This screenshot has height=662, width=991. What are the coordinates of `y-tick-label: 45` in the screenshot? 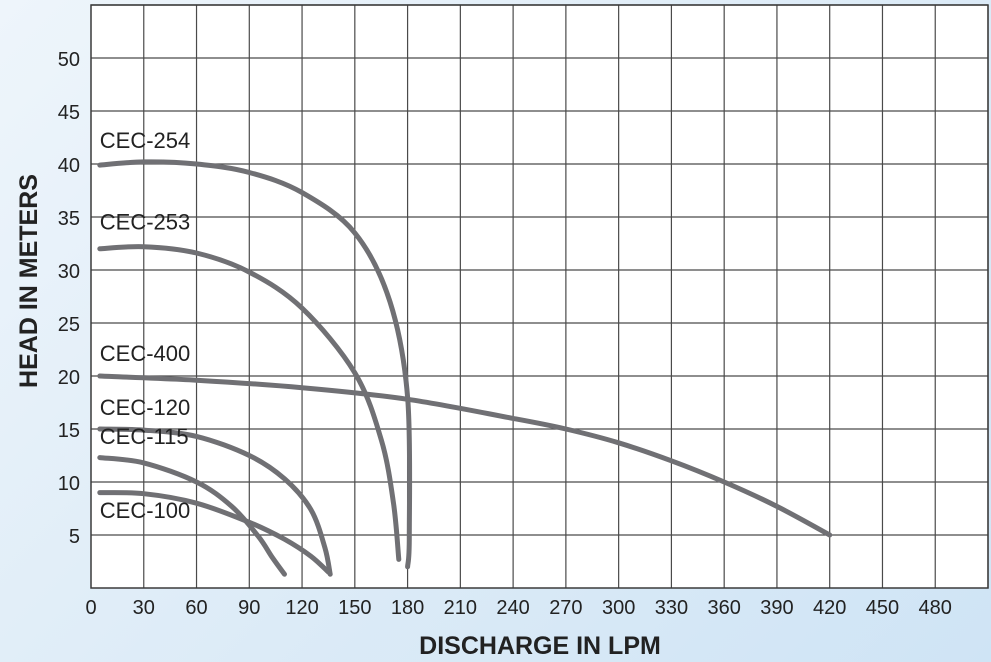 It's located at (69, 113).